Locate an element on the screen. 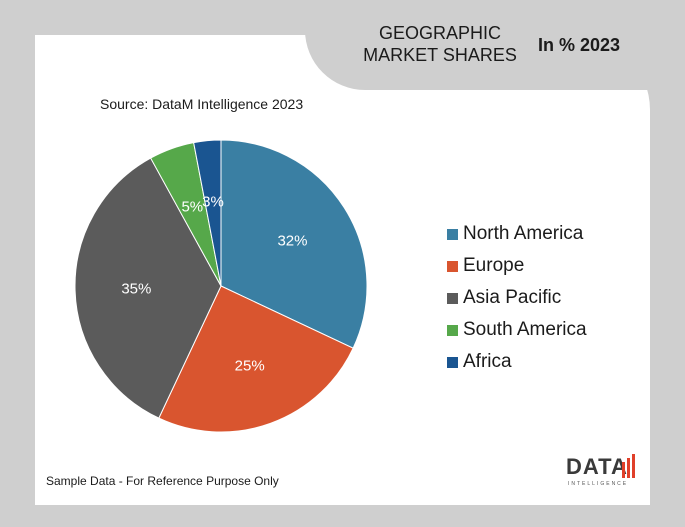 This screenshot has width=685, height=527. pie-label-south-america: 5% is located at coordinates (192, 206).